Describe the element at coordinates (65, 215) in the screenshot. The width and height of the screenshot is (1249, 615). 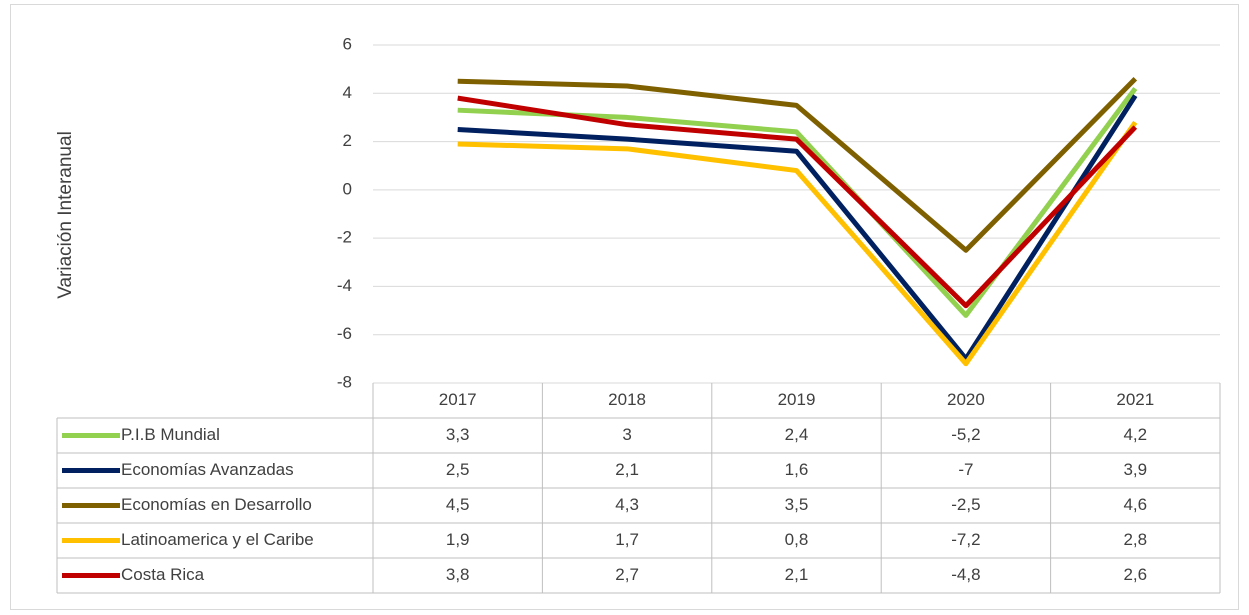
I see `y-axis-label: Variación Interanual` at that location.